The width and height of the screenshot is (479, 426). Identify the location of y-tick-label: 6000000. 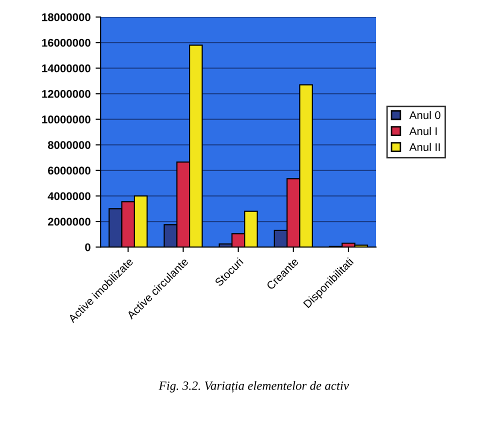
(69, 170).